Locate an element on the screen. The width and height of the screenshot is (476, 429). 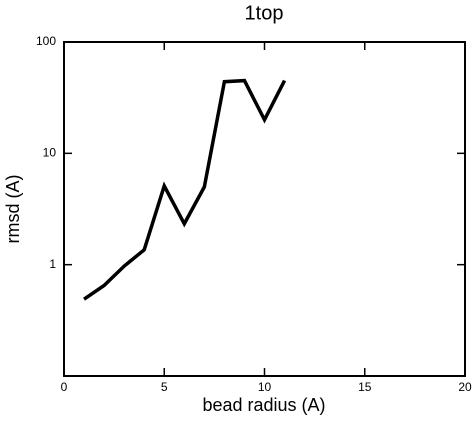
y-tick-label: 1 is located at coordinates (52, 264).